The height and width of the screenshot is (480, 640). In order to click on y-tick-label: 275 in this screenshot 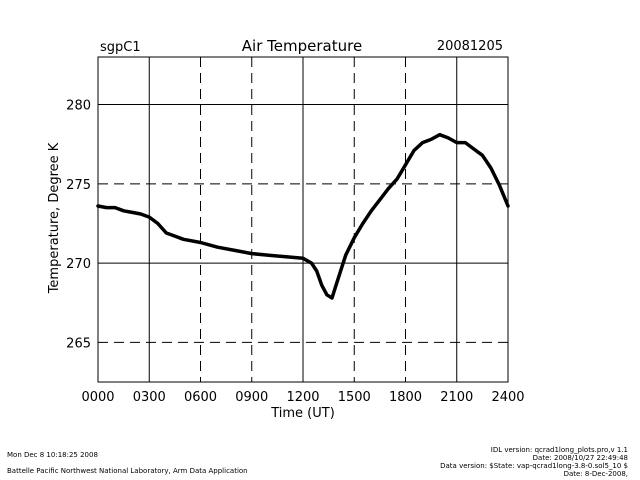, I will do `click(78, 185)`.